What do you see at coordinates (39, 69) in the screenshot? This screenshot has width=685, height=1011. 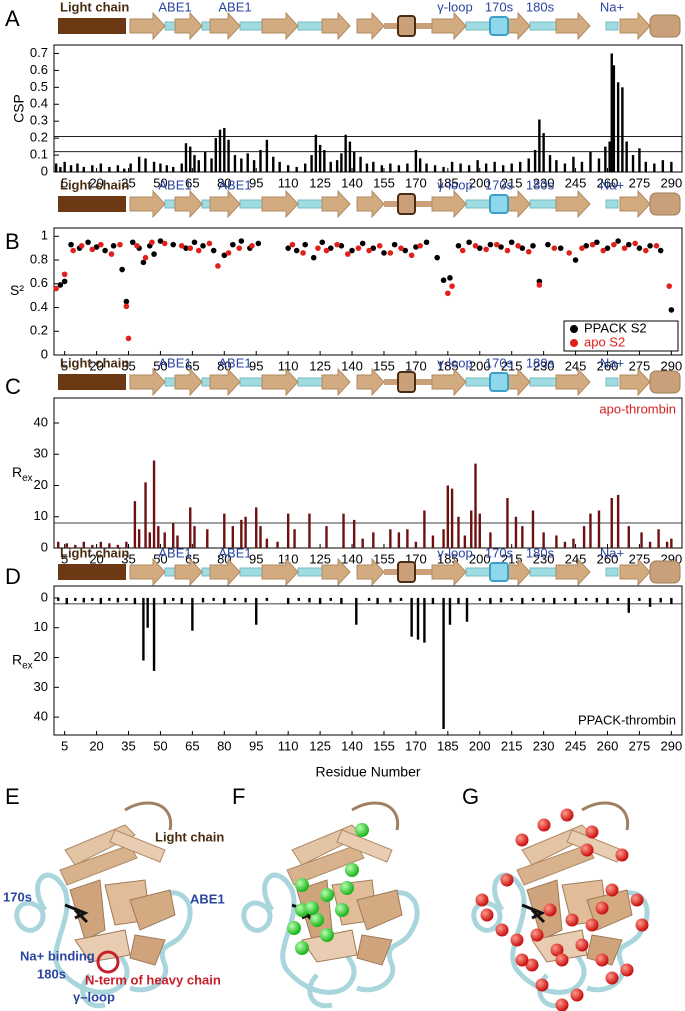 I see `y-tick-label: 0.6` at bounding box center [39, 69].